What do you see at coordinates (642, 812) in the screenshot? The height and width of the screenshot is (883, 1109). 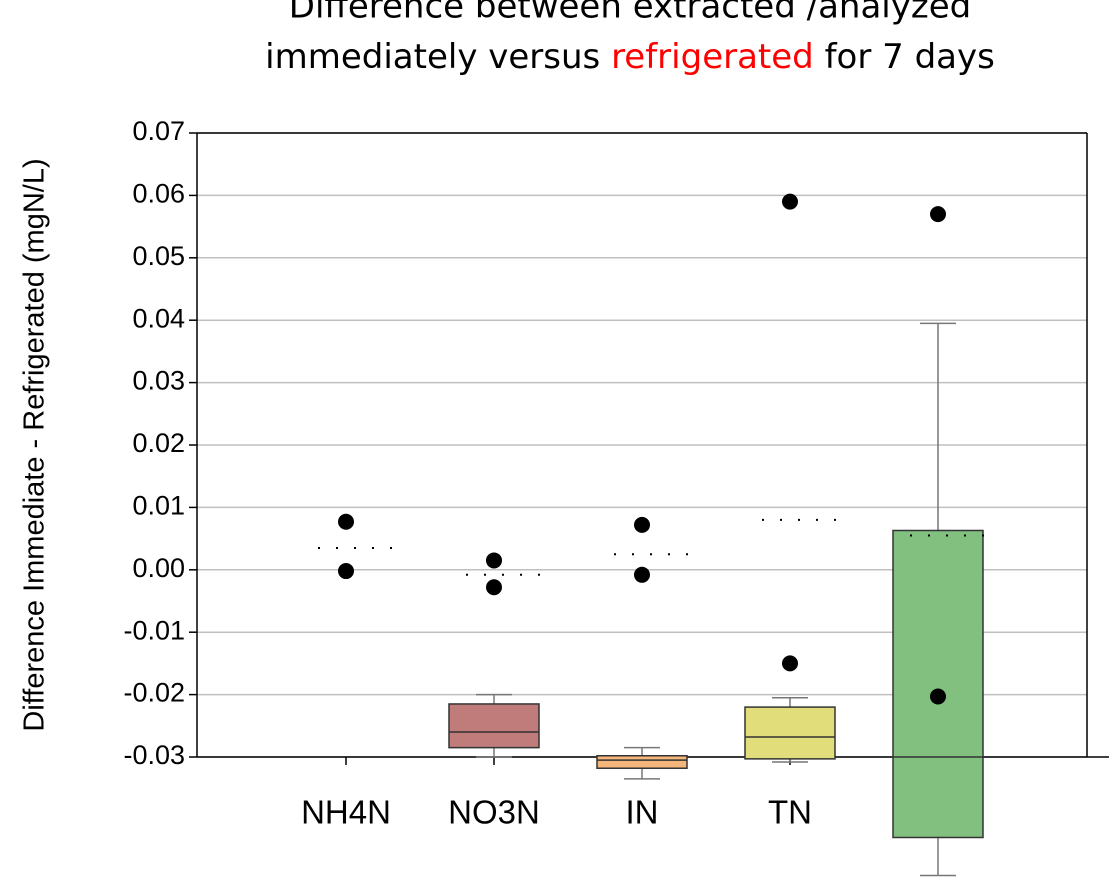 I see `x-tick-label: IN` at bounding box center [642, 812].